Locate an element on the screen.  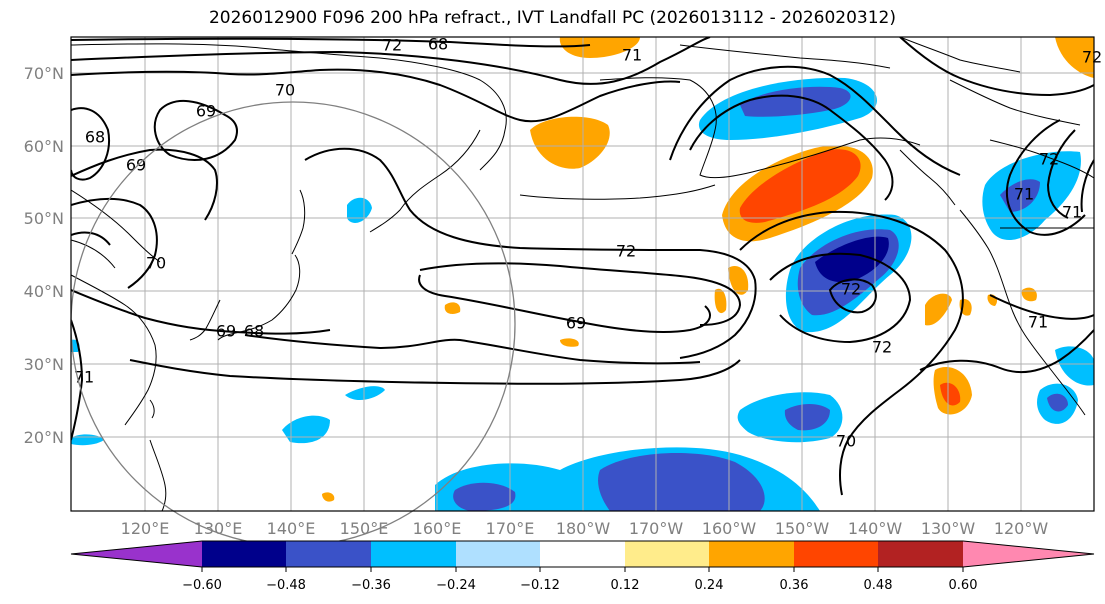
colorbar-tick-label: −0.48 is located at coordinates (286, 585).